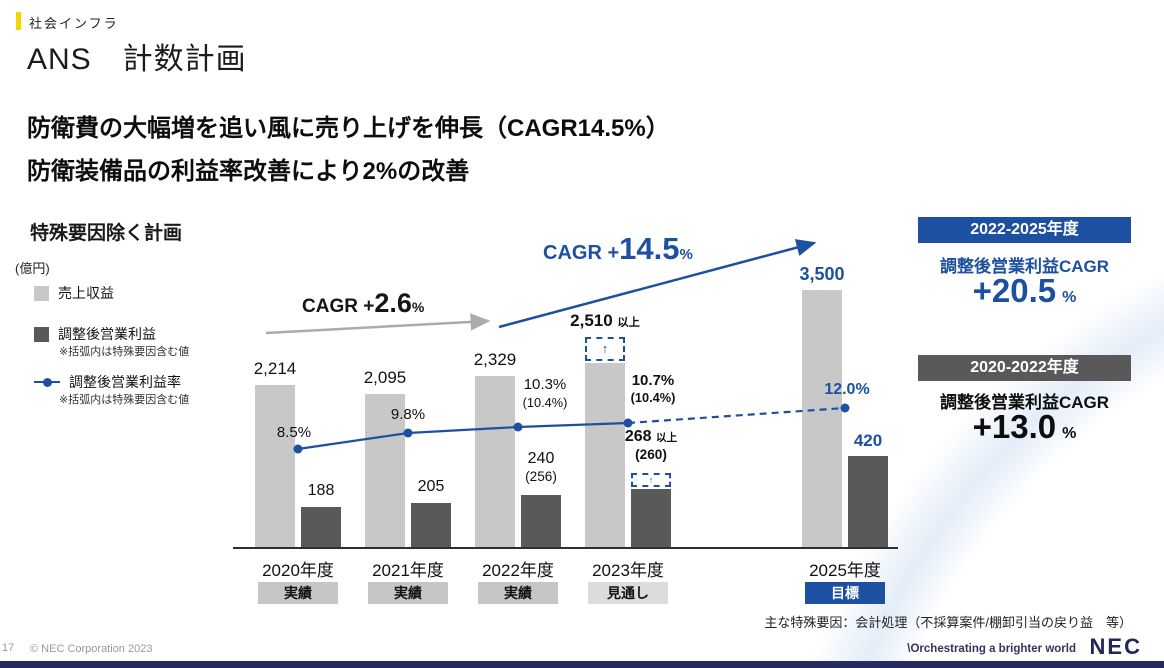 The image size is (1164, 668). Describe the element at coordinates (1014, 290) in the screenshot. I see `panel-value-number-1: +20.5` at that location.